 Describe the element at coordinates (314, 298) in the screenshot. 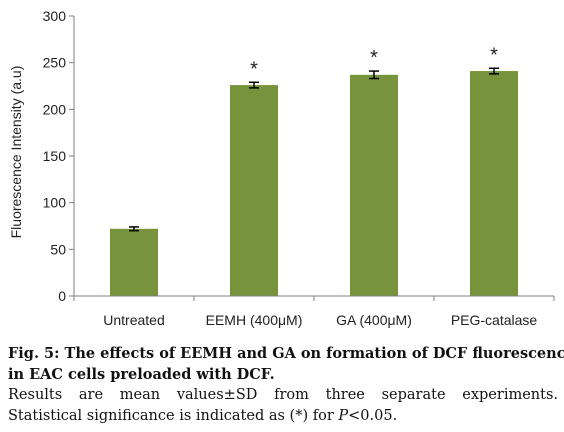

I see `x-axis-ticks` at that location.